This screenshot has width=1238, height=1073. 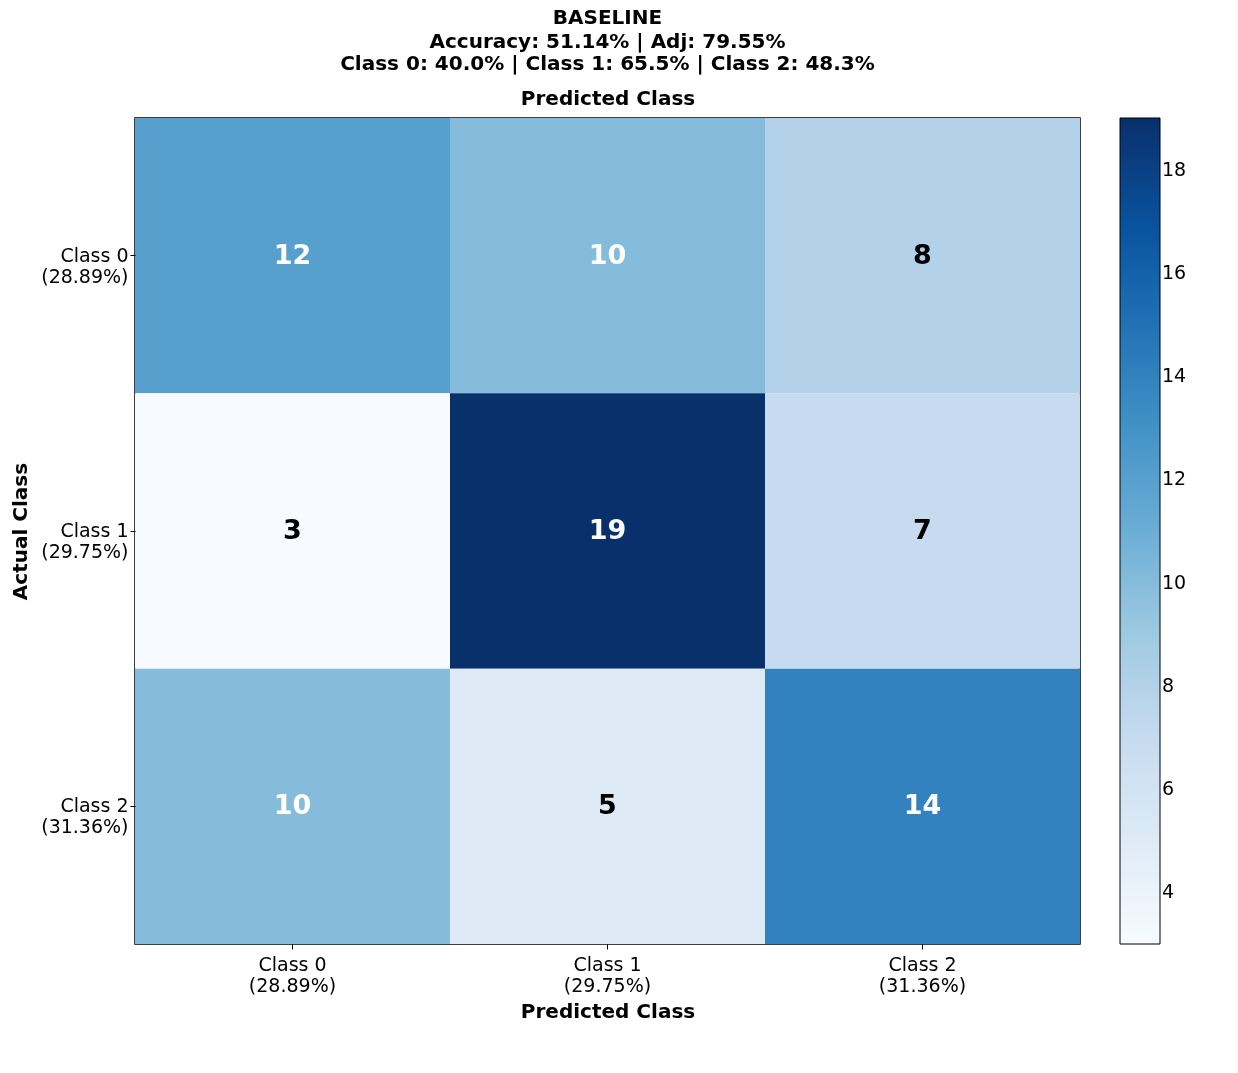 What do you see at coordinates (85, 540) in the screenshot?
I see `y-tick-label: Class 1 (29.75%)` at bounding box center [85, 540].